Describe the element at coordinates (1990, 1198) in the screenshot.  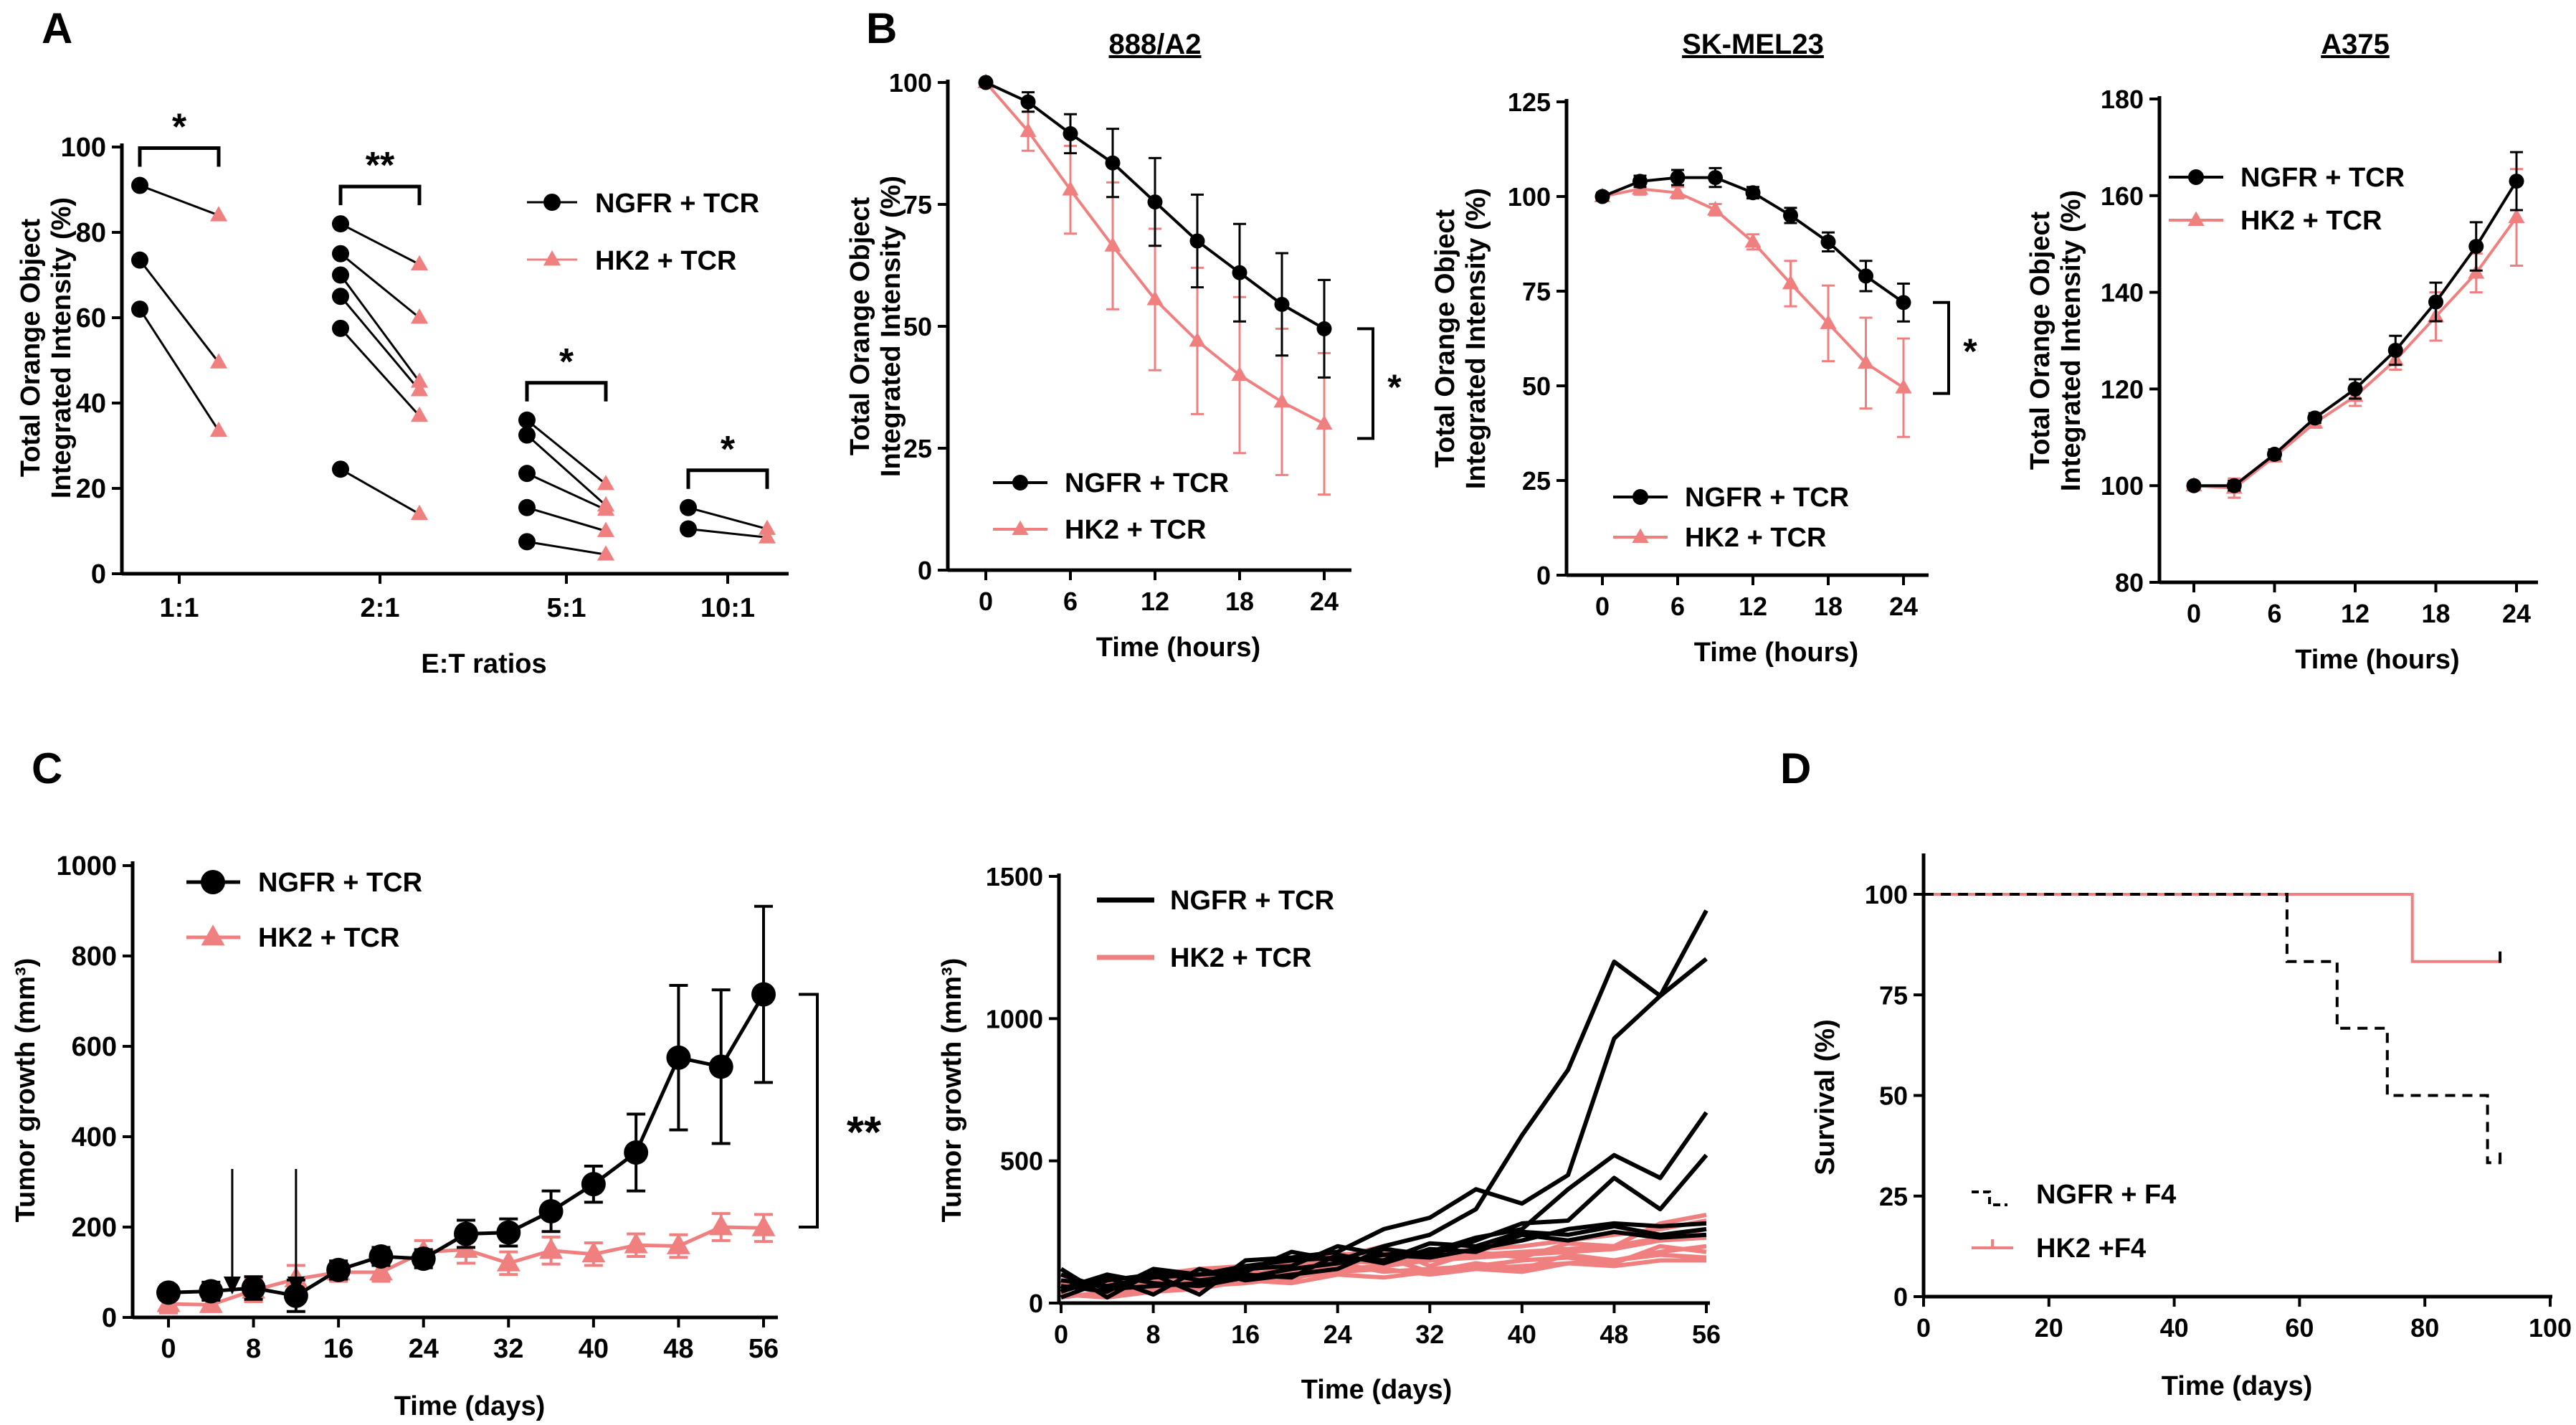
I see `legend-line-ngfr` at that location.